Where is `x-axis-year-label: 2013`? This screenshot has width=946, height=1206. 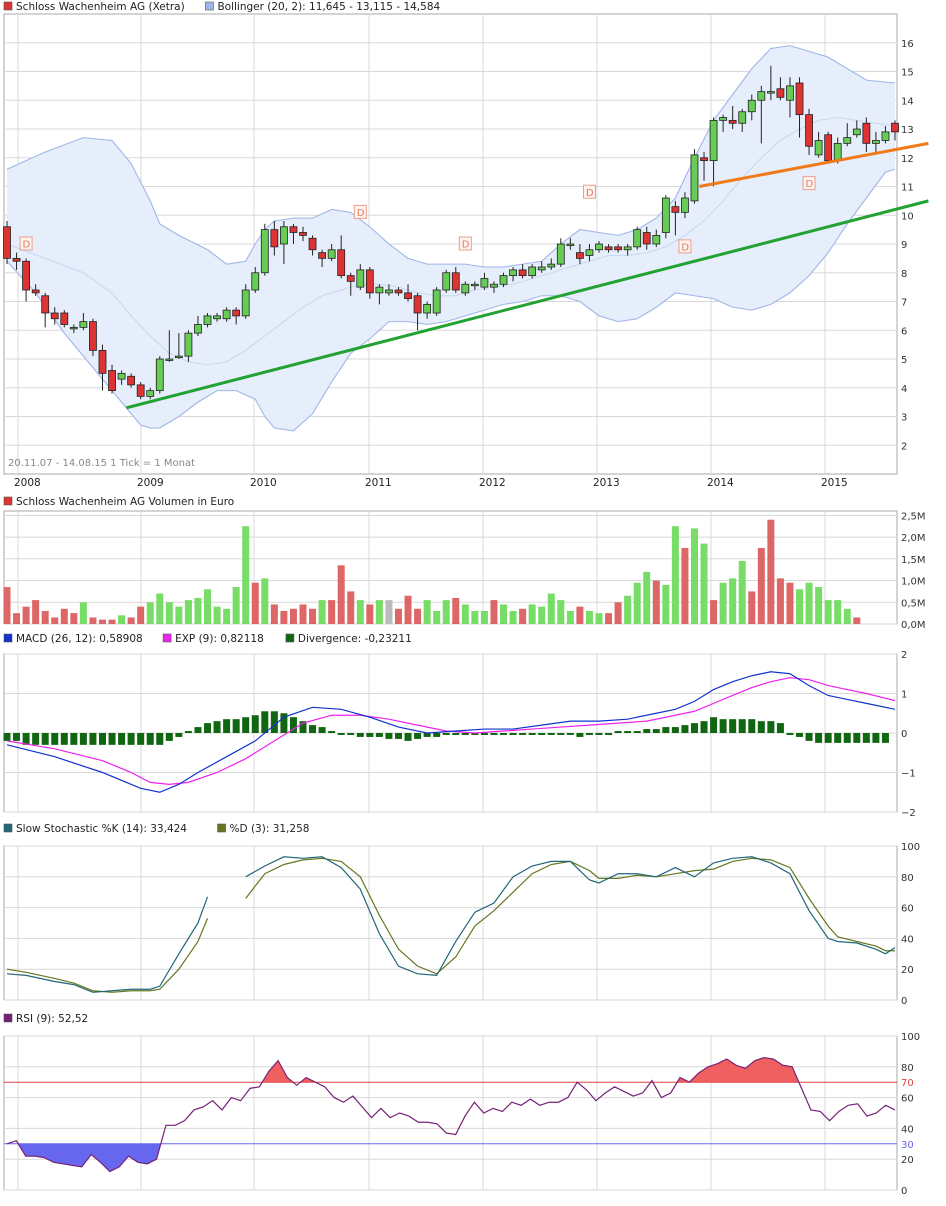
x-axis-year-label: 2013 is located at coordinates (606, 483).